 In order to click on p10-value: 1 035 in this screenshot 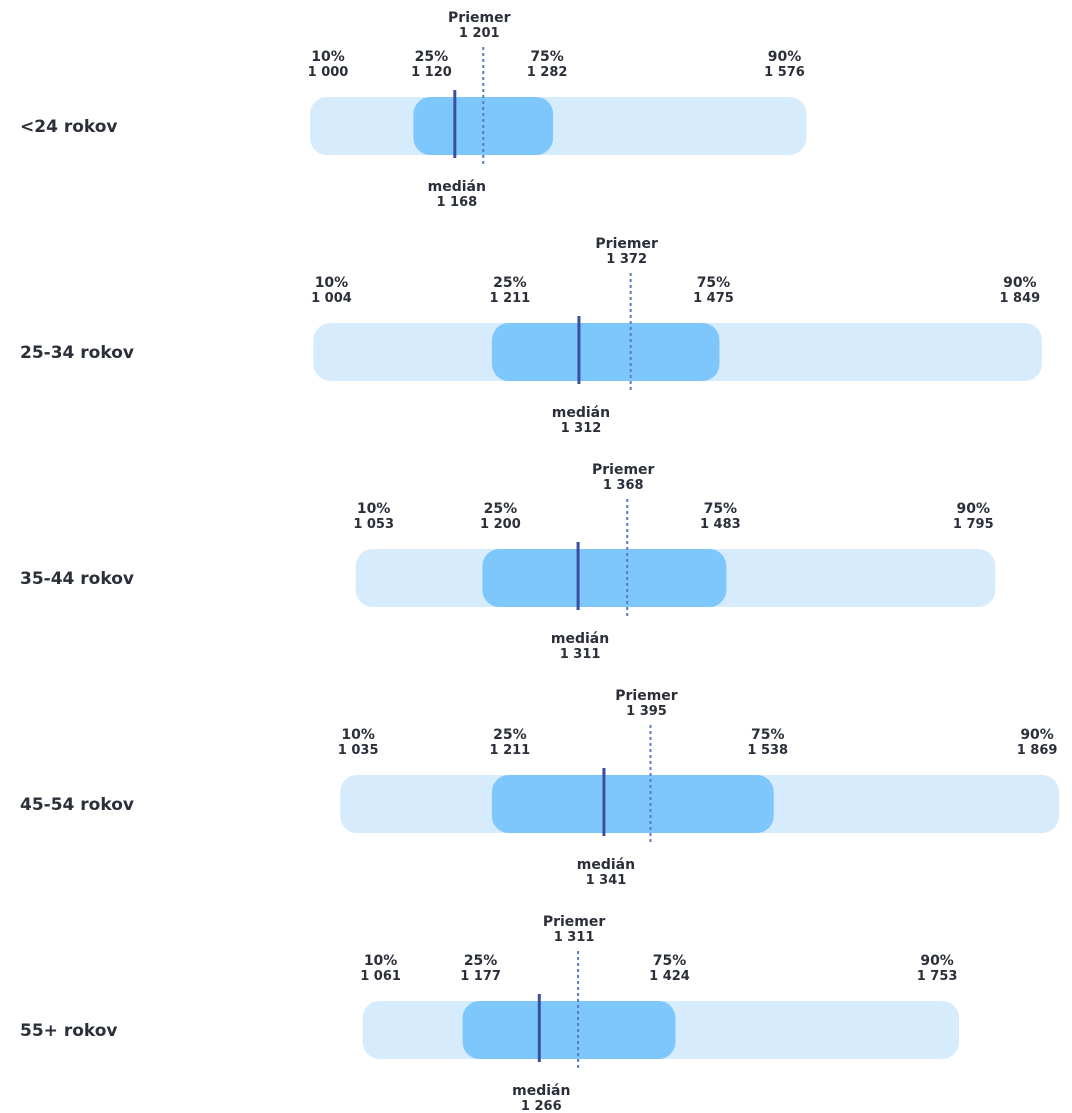, I will do `click(358, 750)`.